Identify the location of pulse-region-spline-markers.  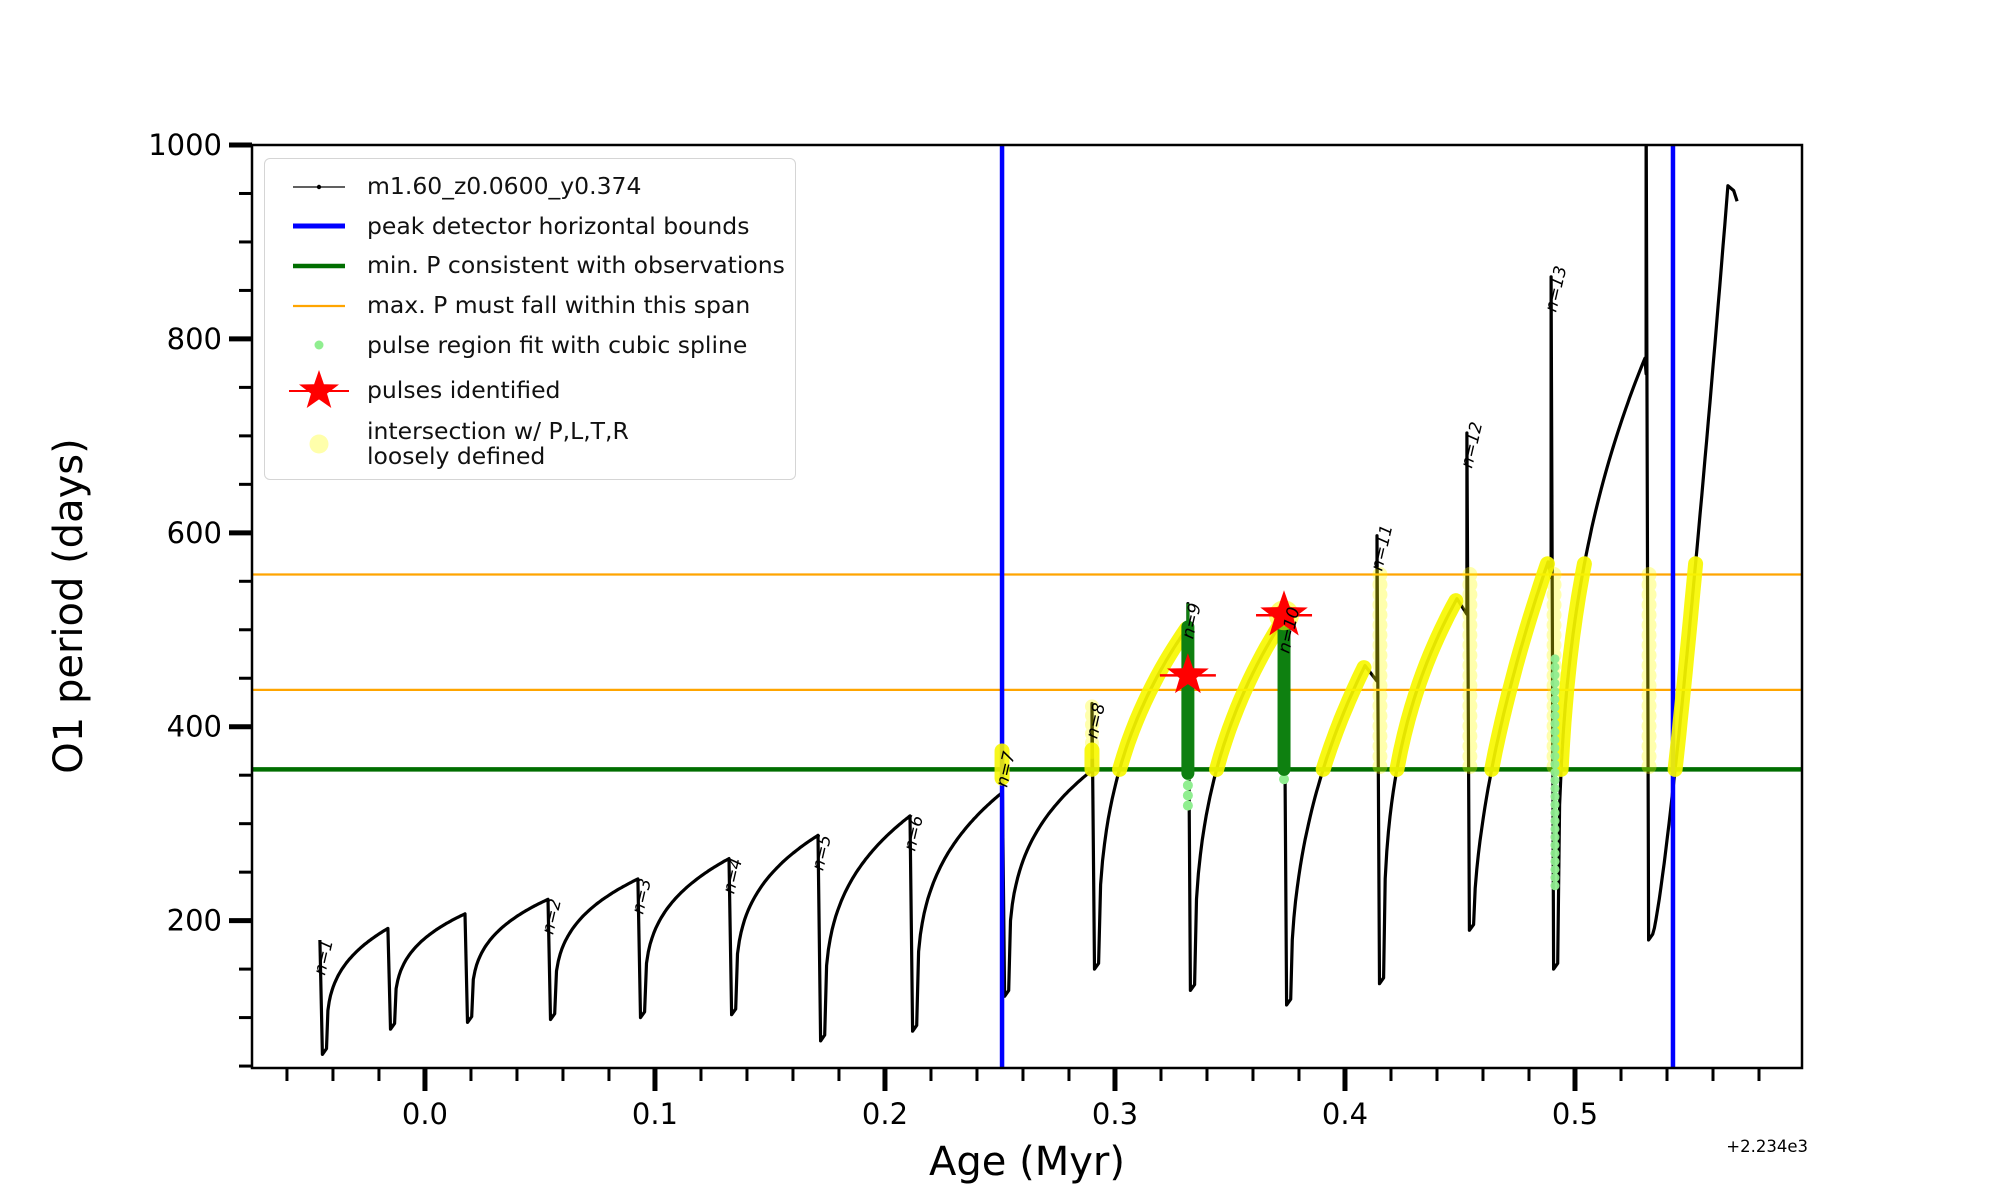
(1371, 775).